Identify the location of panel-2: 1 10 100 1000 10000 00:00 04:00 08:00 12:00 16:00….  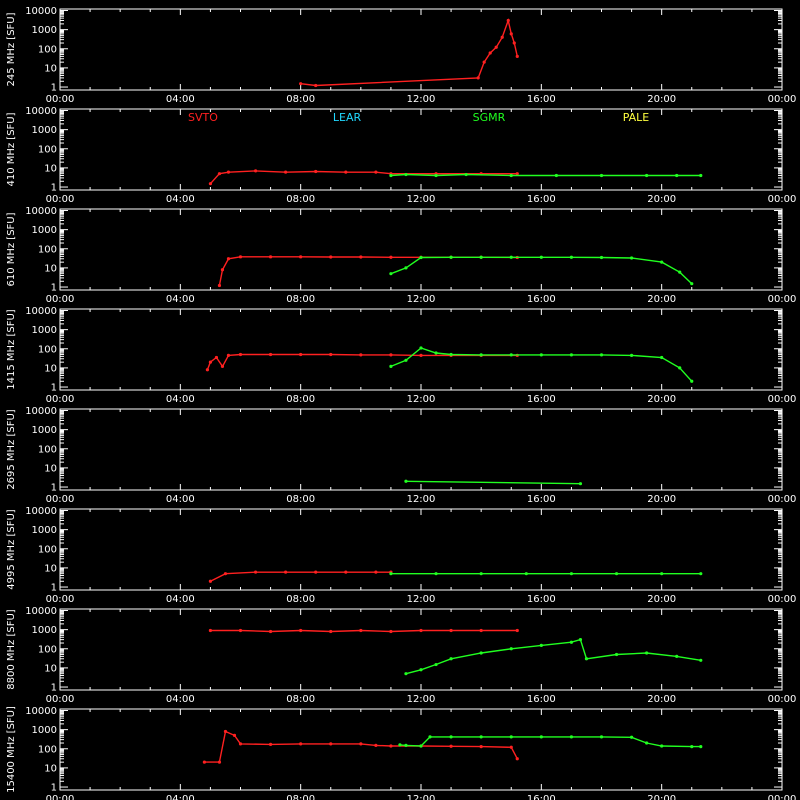
(401, 155).